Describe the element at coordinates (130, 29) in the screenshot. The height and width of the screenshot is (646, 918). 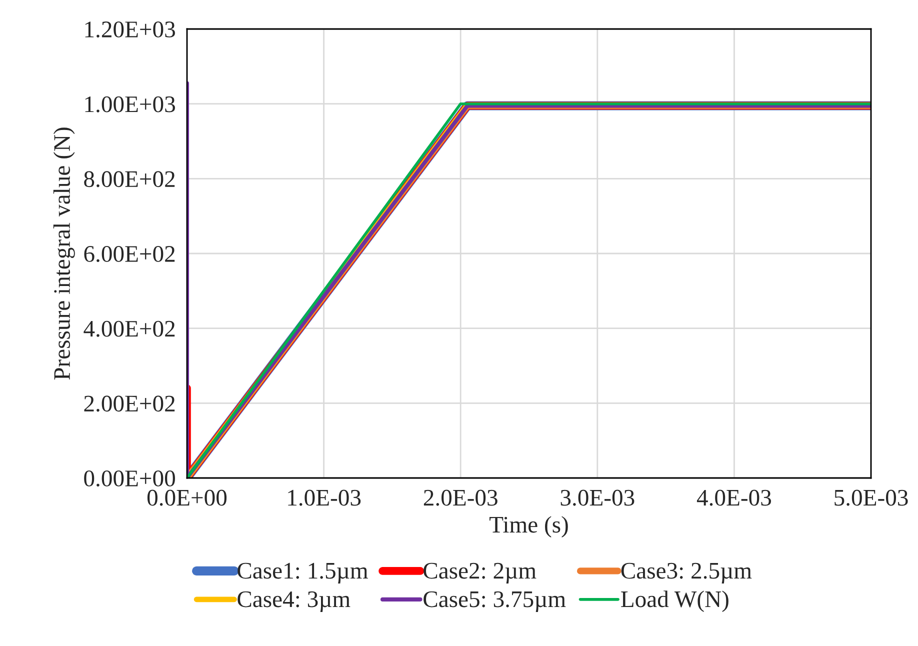
I see `y-tick-label: 1.20E+03` at that location.